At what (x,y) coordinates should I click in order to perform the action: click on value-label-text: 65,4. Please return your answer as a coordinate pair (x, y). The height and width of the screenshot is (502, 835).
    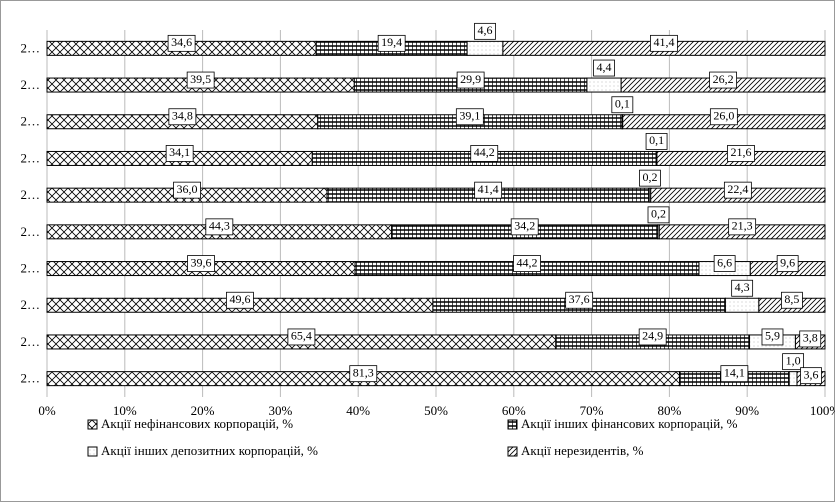
    Looking at the image, I should click on (301, 336).